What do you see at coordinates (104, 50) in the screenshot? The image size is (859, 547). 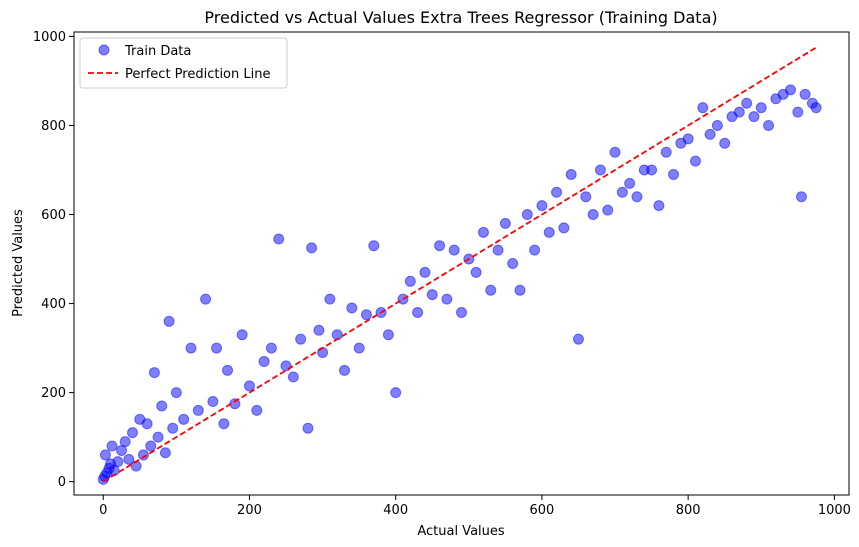 I see `legend-marker-train-data` at bounding box center [104, 50].